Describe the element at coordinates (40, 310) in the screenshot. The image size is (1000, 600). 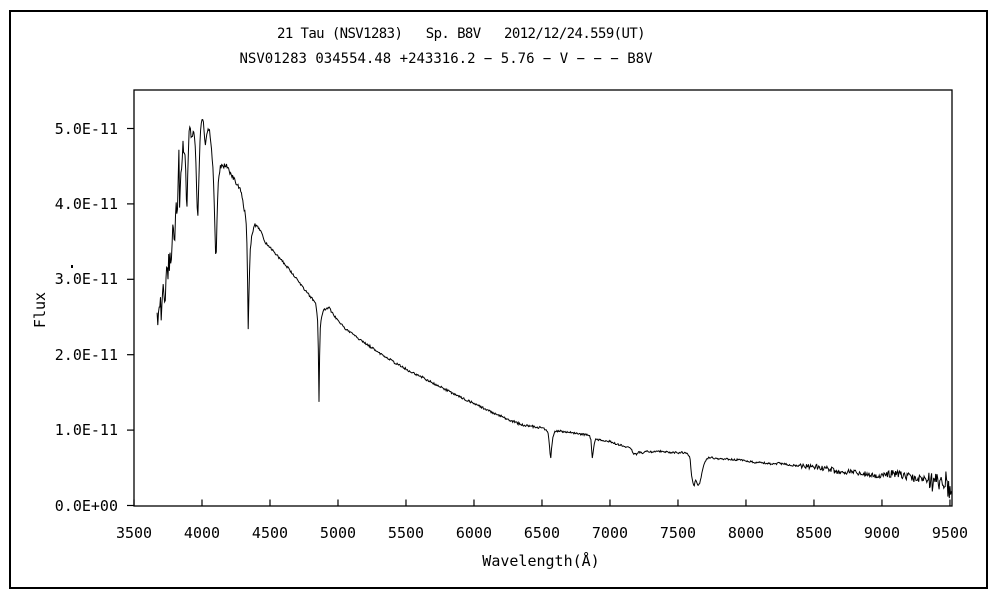
I see `y-axis-label: Flux` at that location.